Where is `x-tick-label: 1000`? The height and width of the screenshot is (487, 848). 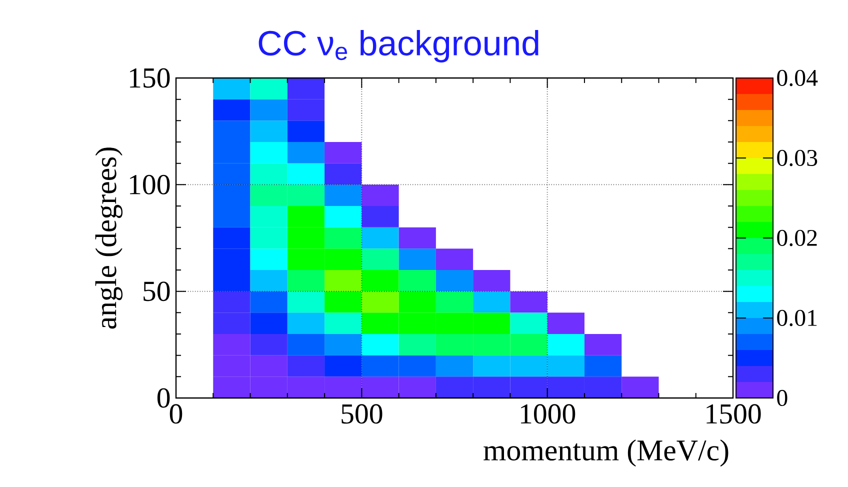
x-tick-label: 1000 is located at coordinates (548, 414).